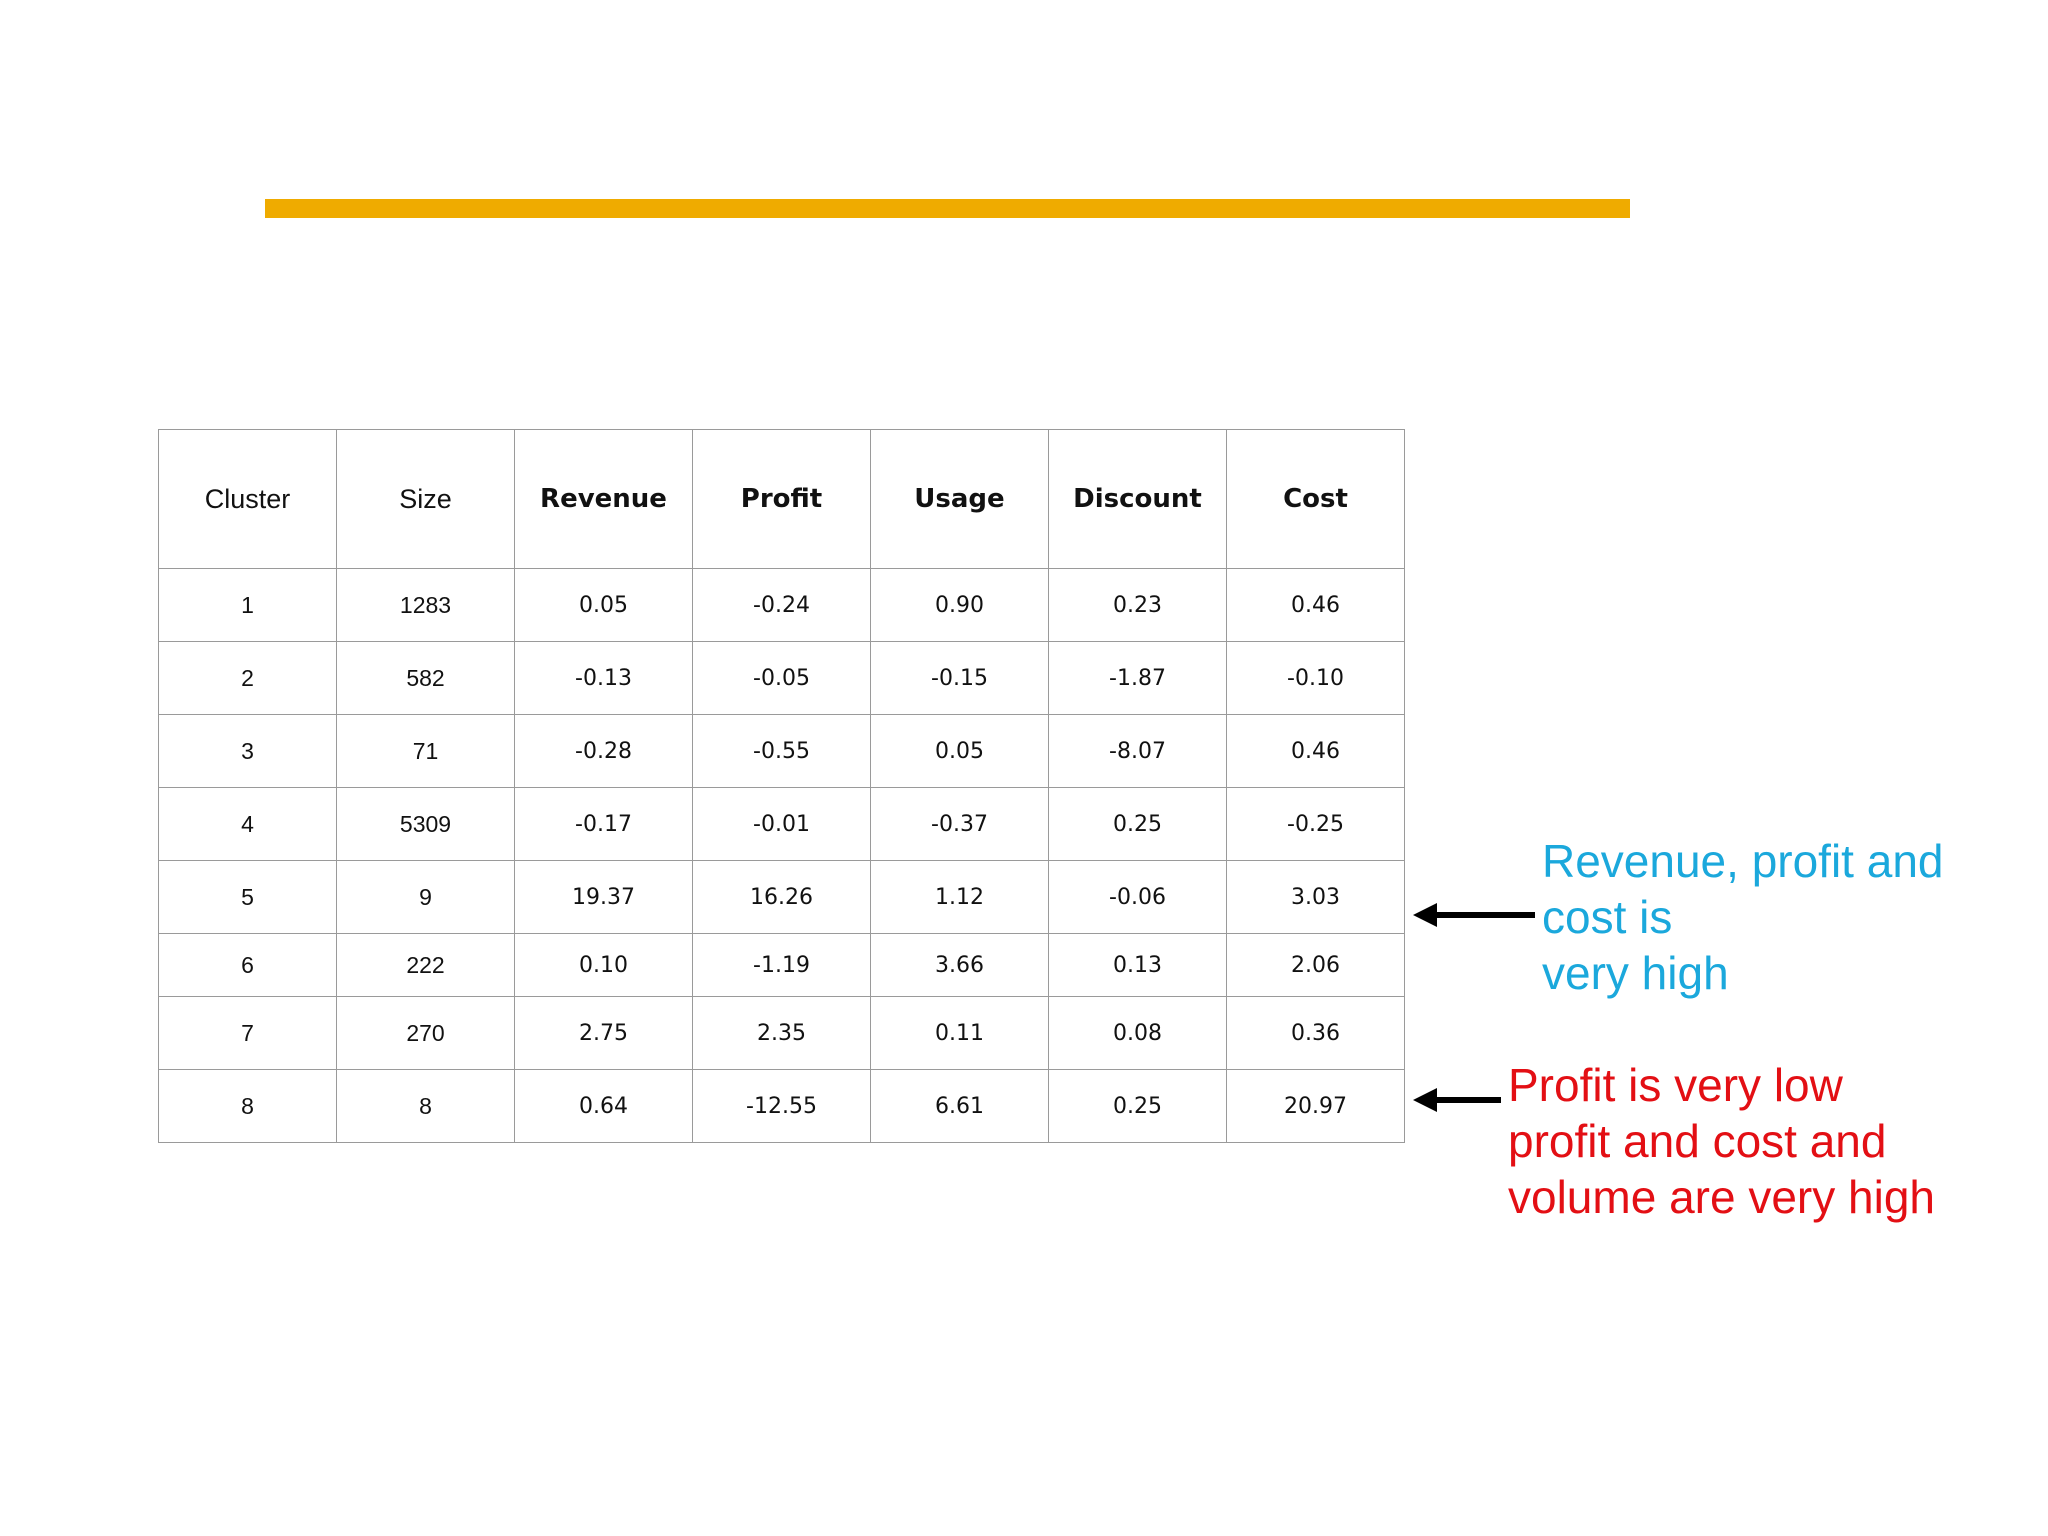 This screenshot has width=2048, height=1536. What do you see at coordinates (603, 499) in the screenshot?
I see `header-revenue: Revenue` at bounding box center [603, 499].